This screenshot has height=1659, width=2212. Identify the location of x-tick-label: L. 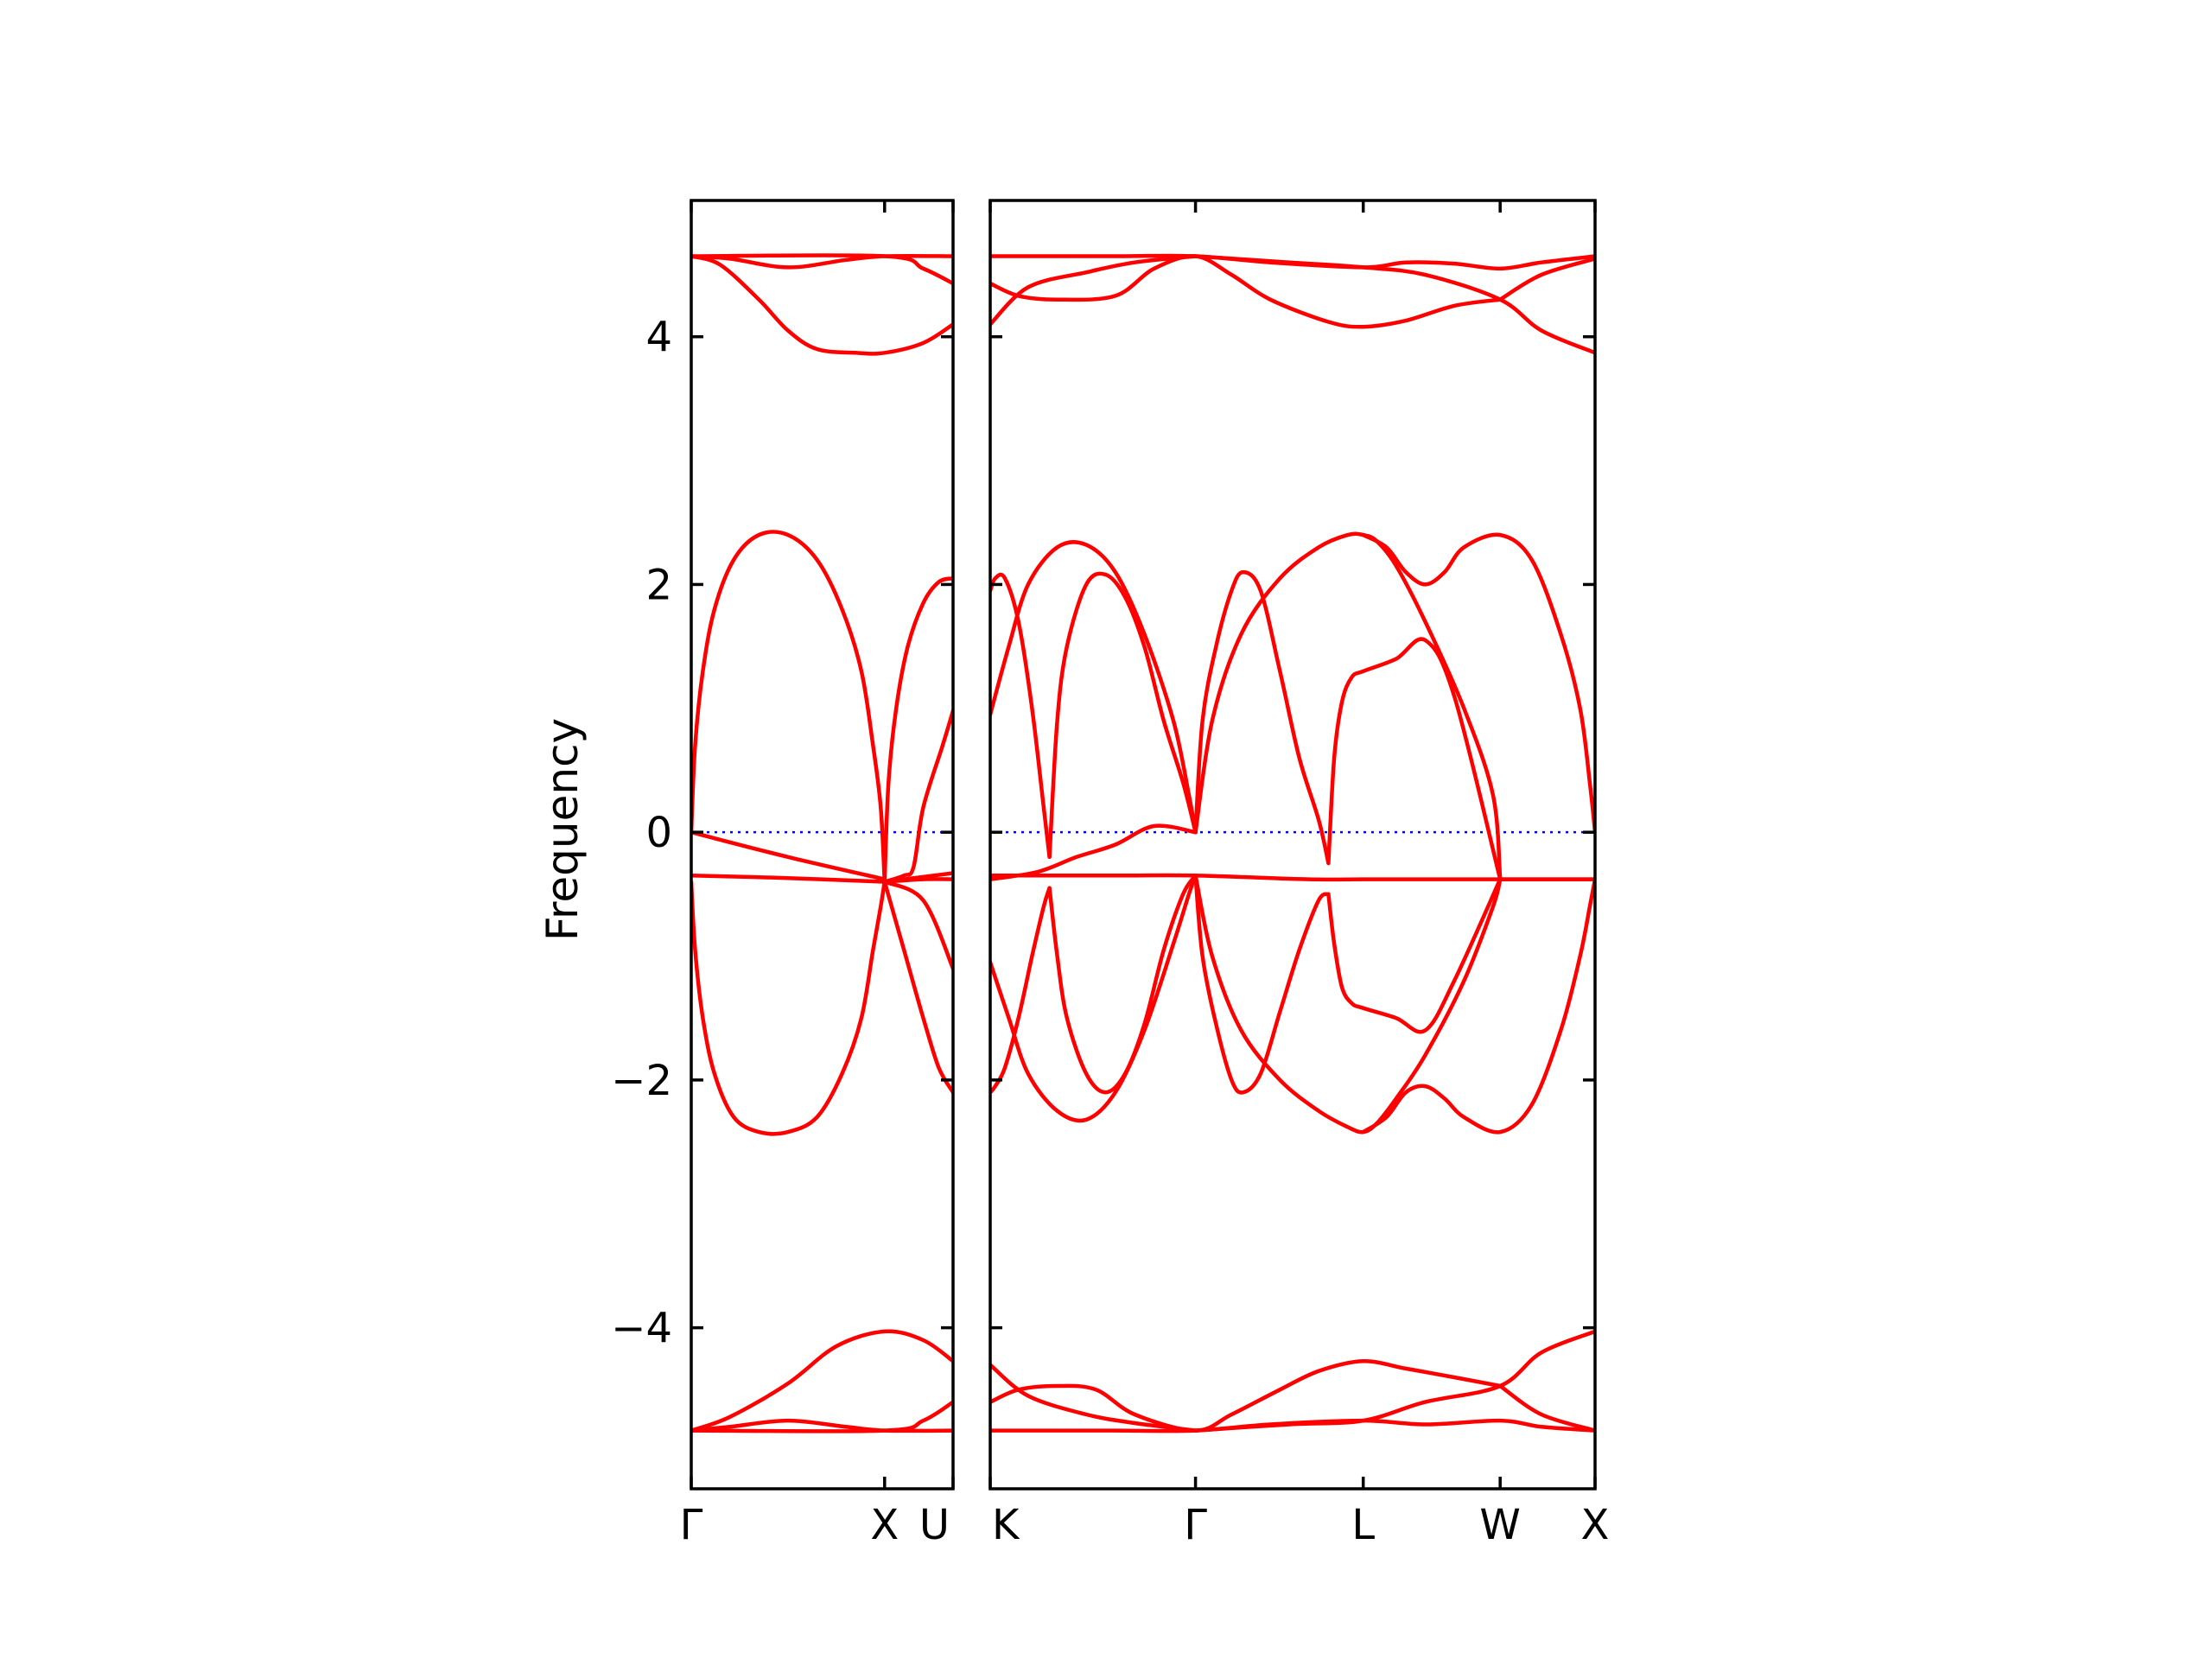
(1363, 1525).